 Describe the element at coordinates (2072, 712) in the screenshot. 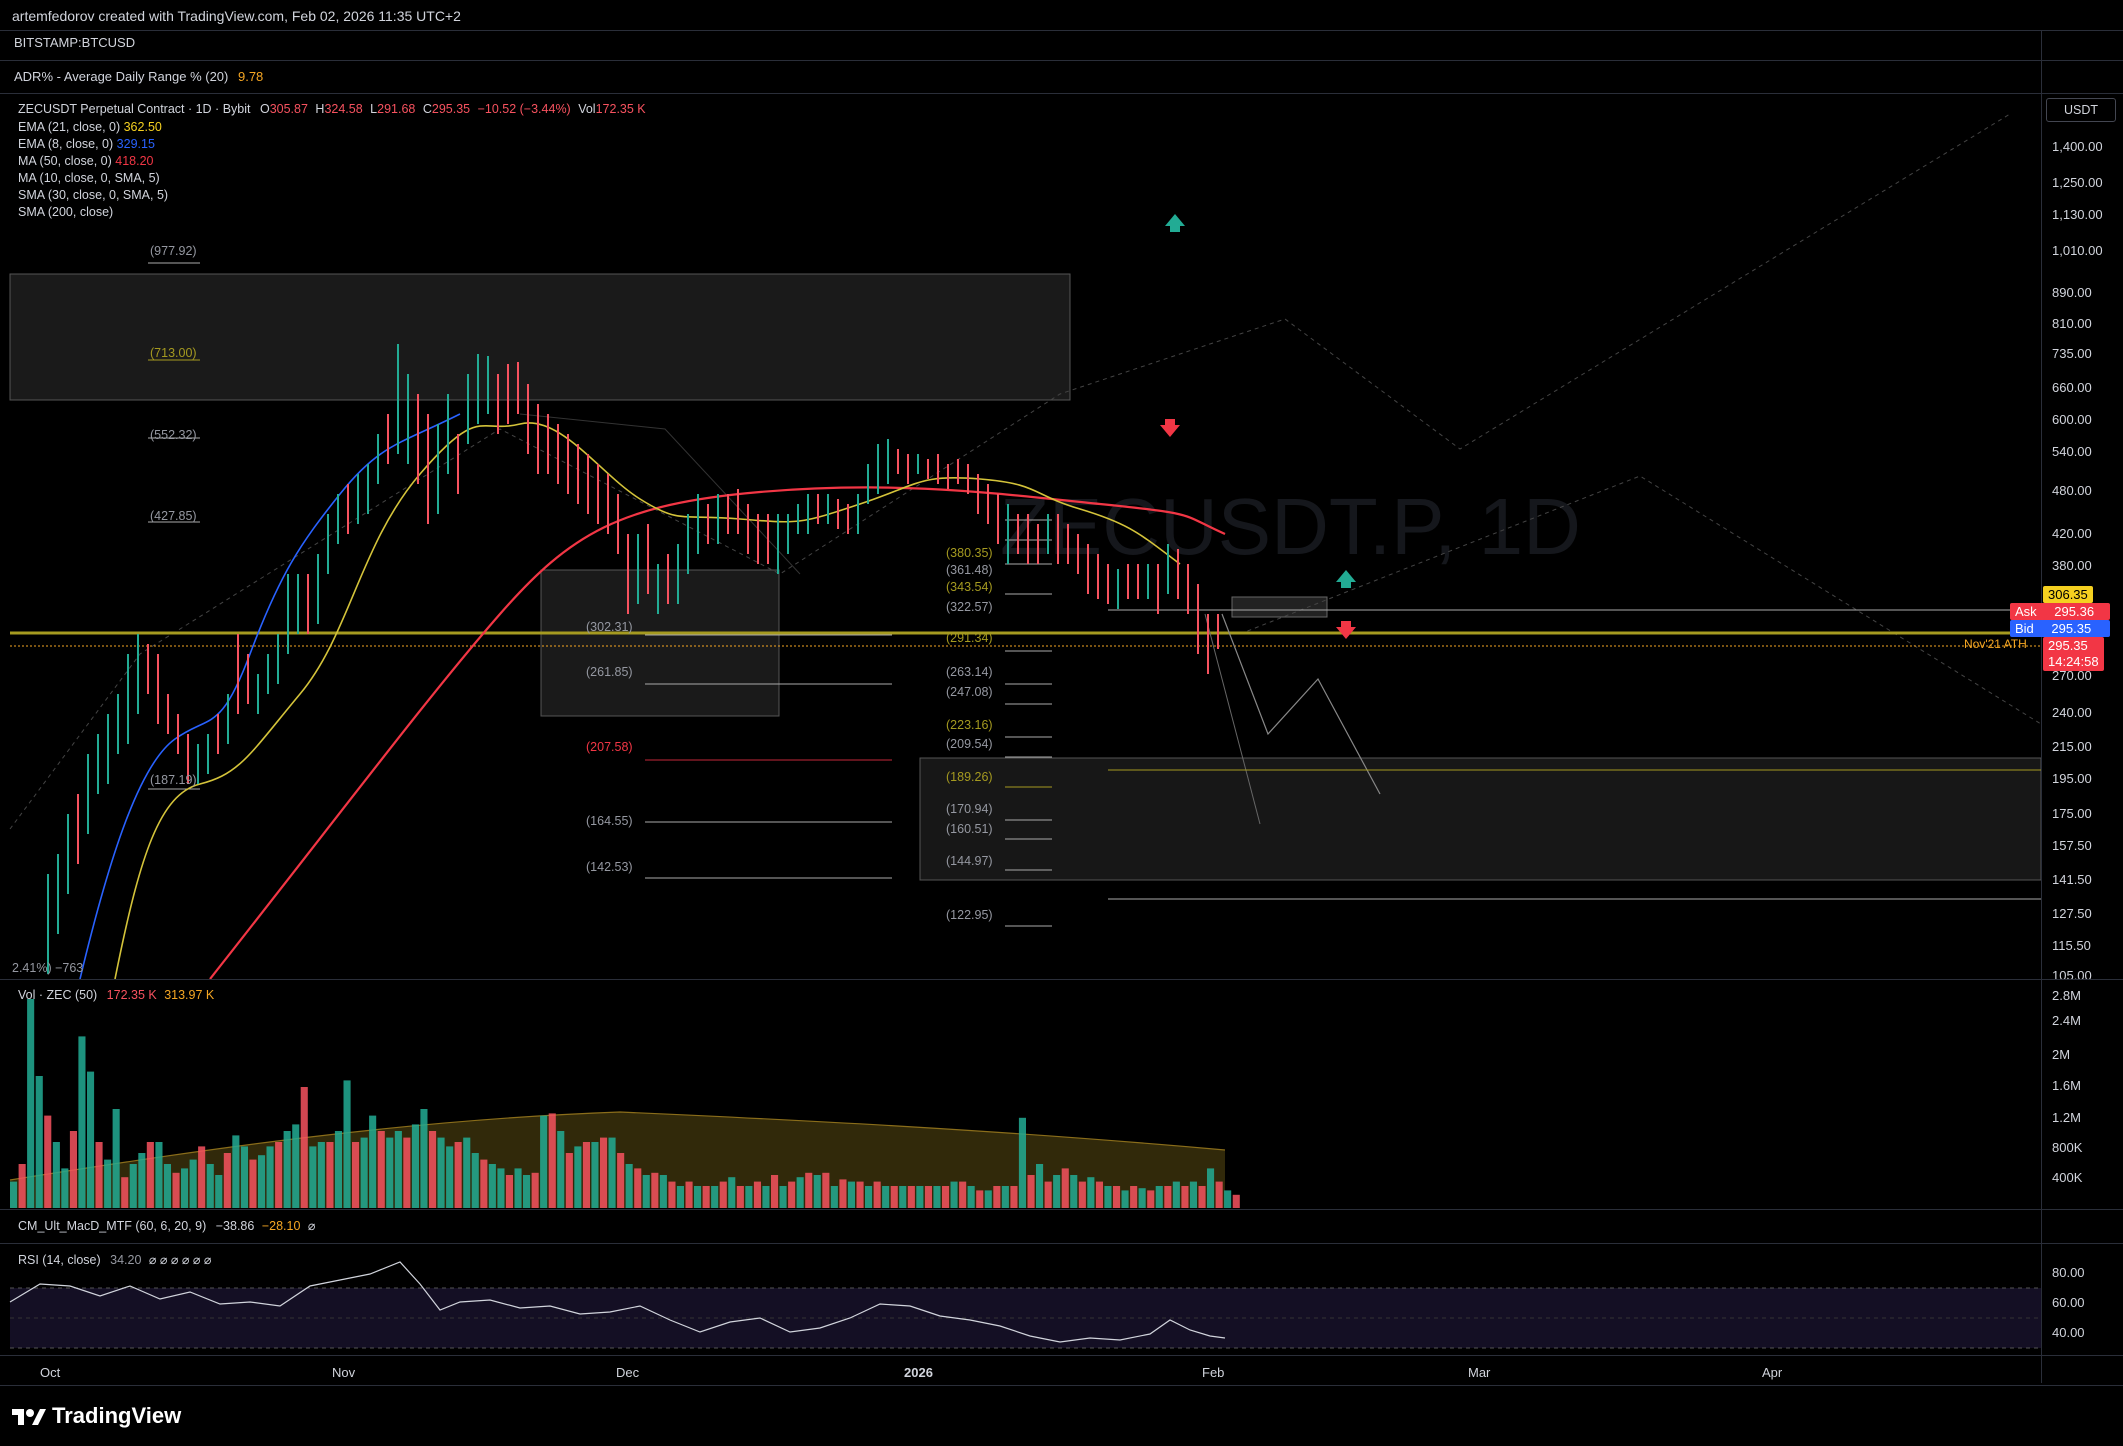

I see `price-tick: 240.00` at that location.